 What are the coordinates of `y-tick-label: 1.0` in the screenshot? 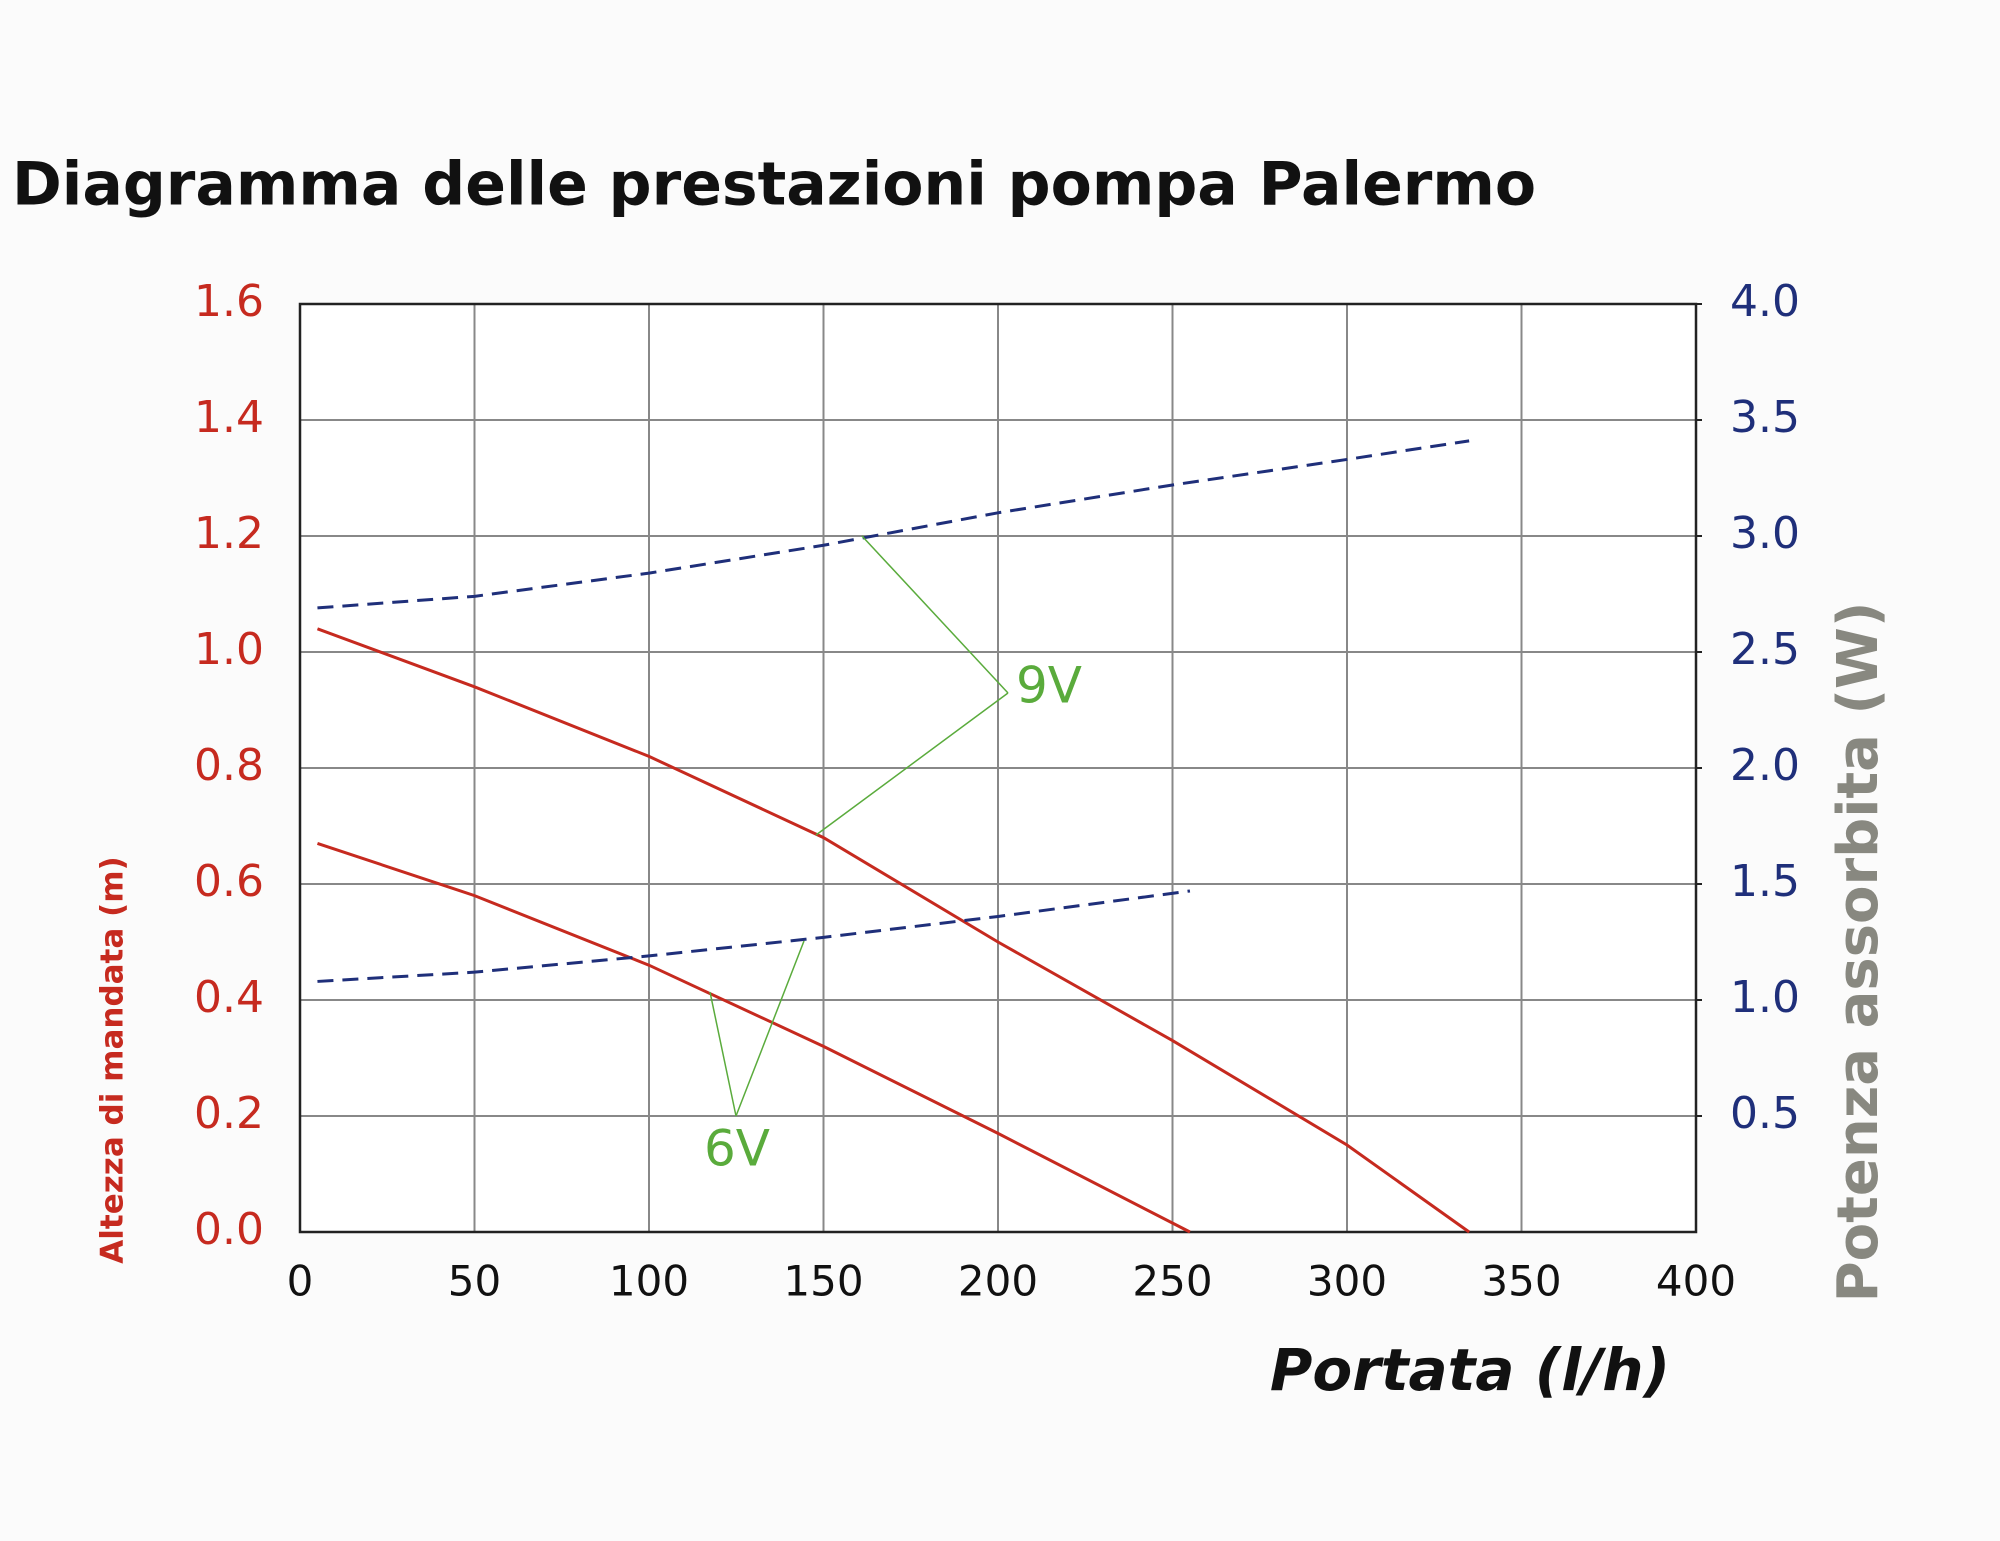 It's located at (229, 649).